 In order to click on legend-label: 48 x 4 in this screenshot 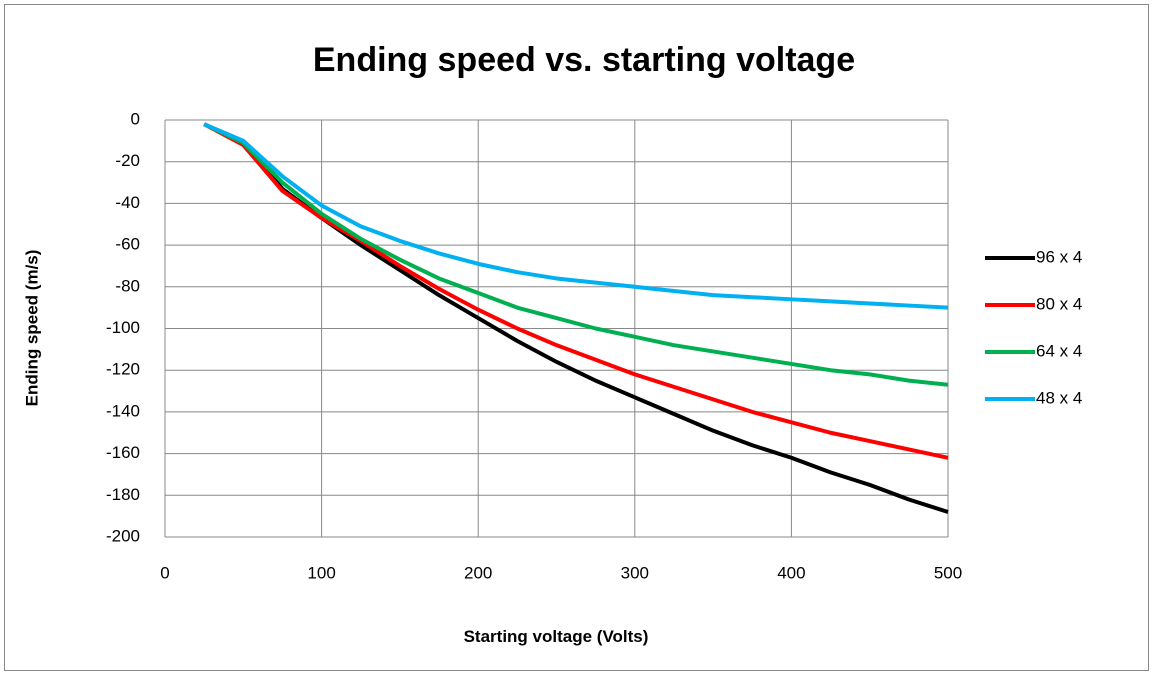, I will do `click(1059, 397)`.